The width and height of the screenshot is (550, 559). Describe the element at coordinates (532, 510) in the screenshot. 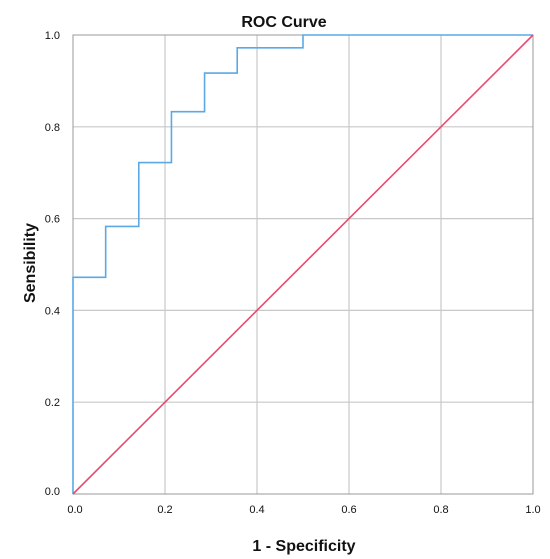

I see `x-tick-label: 1.0` at that location.